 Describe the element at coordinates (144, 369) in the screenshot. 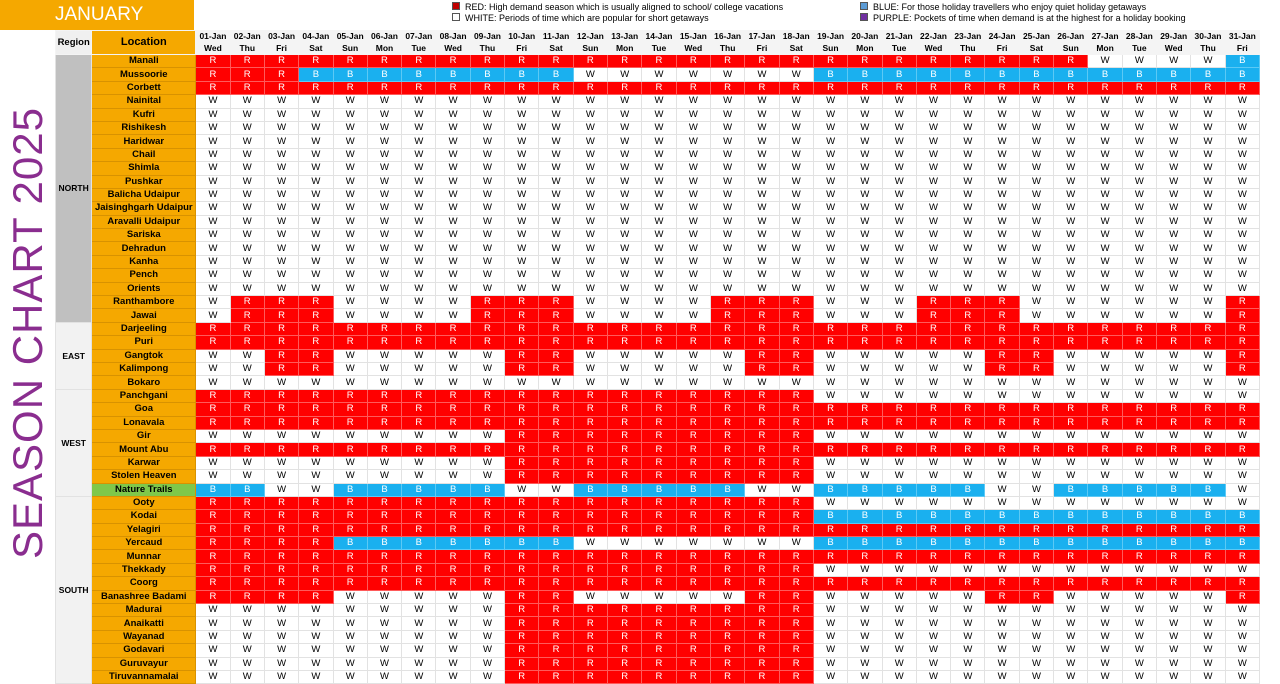

I see `location-cell: Kalimpong` at that location.